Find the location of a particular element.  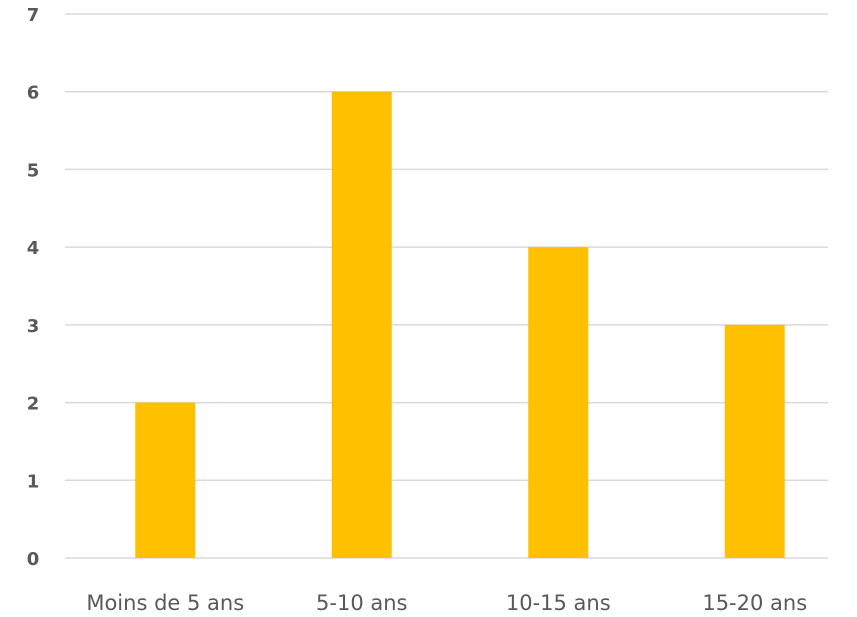

y-tick-label: 5 is located at coordinates (33, 170).